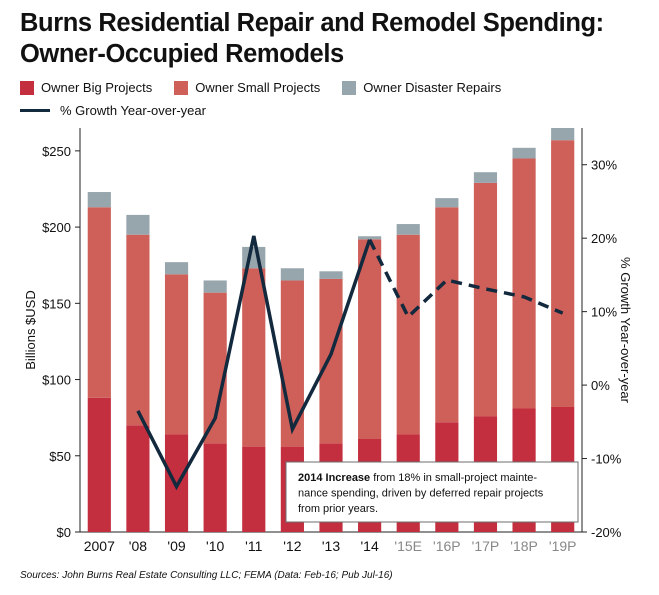 This screenshot has height=595, width=659. What do you see at coordinates (331, 546) in the screenshot?
I see `x-tick-label: '13` at bounding box center [331, 546].